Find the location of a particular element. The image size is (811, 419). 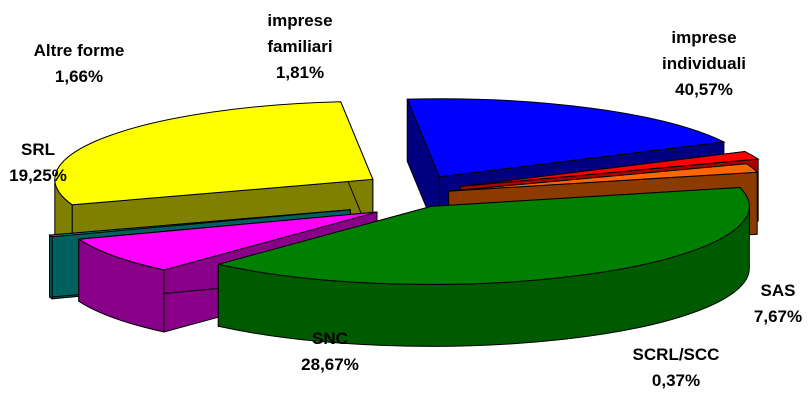

slice-label-3: SNC 28,67% is located at coordinates (330, 351).